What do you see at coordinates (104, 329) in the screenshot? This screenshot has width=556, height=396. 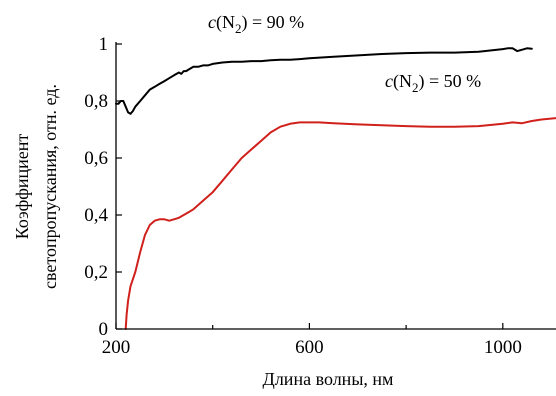 I see `y-tick-label-0: 0` at bounding box center [104, 329].